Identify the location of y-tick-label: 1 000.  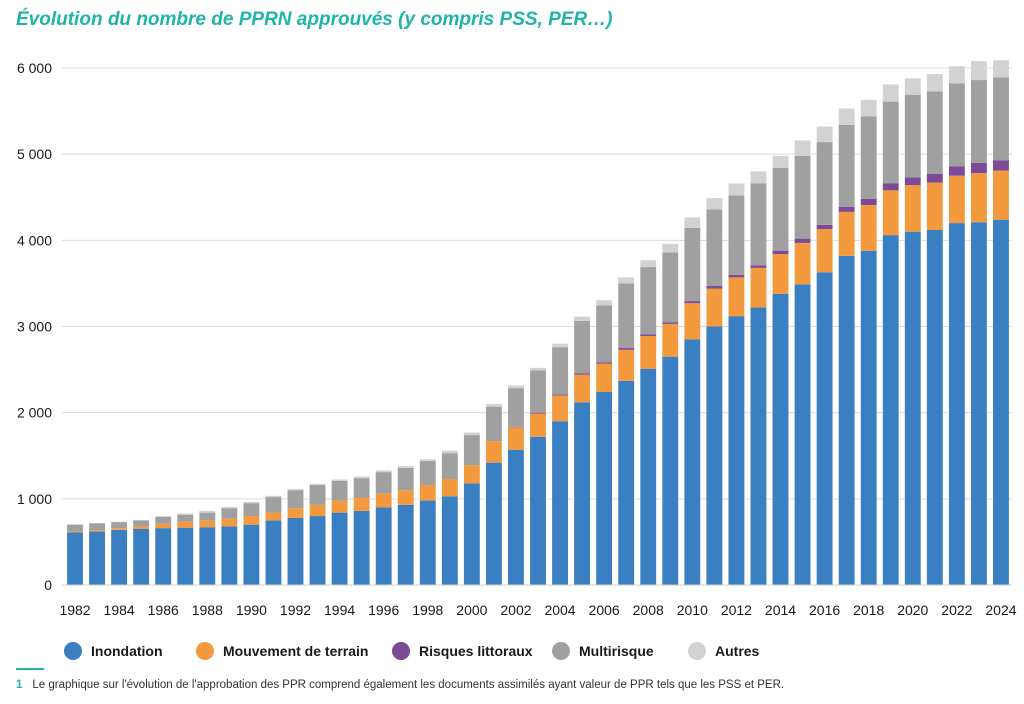
(34, 499).